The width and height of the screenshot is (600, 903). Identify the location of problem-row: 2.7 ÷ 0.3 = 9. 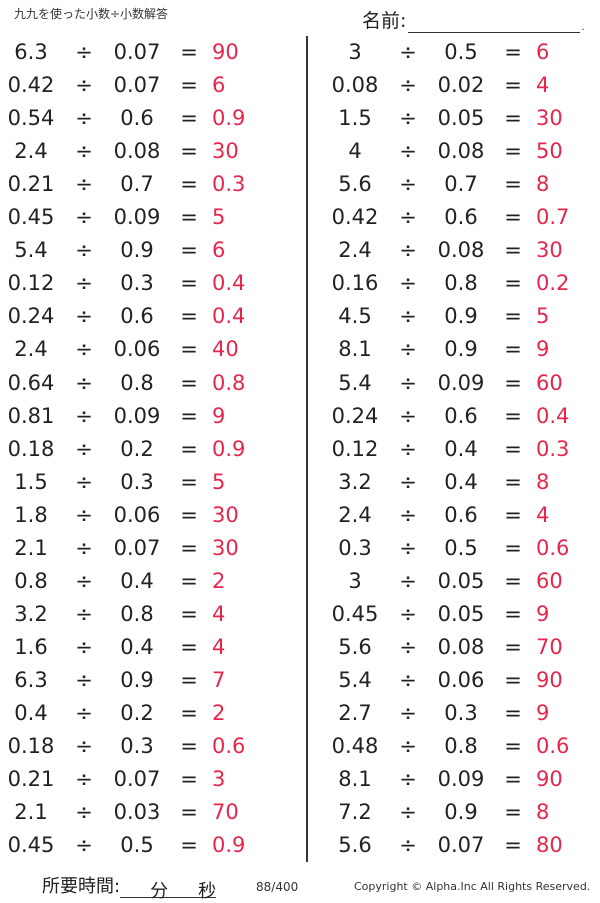
(460, 713).